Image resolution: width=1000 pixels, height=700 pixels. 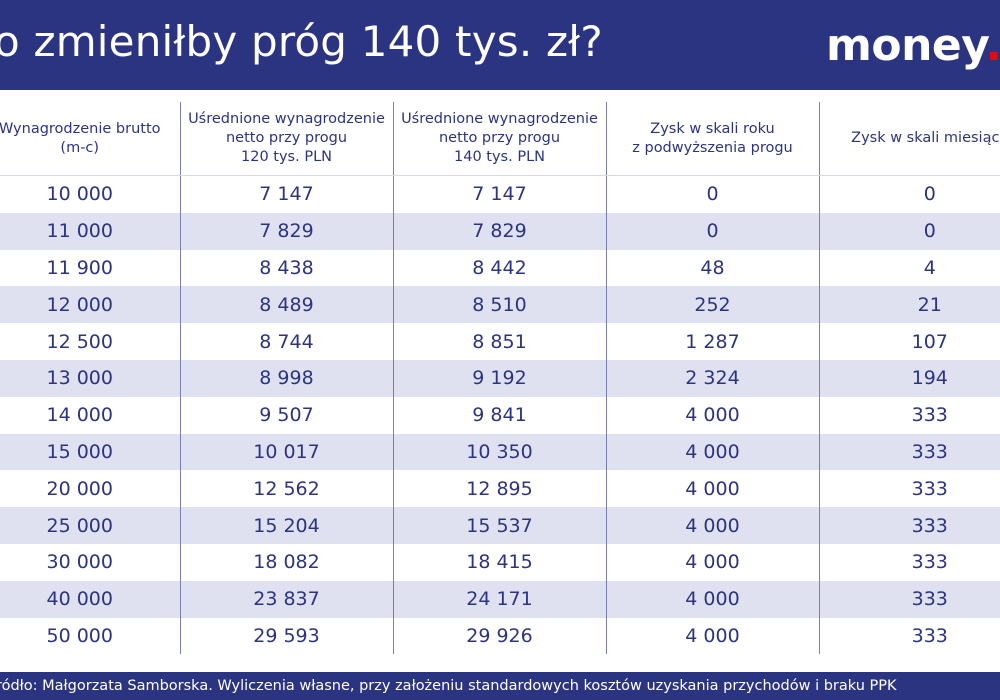 I want to click on cell-net-120: 23 837, so click(x=286, y=599).